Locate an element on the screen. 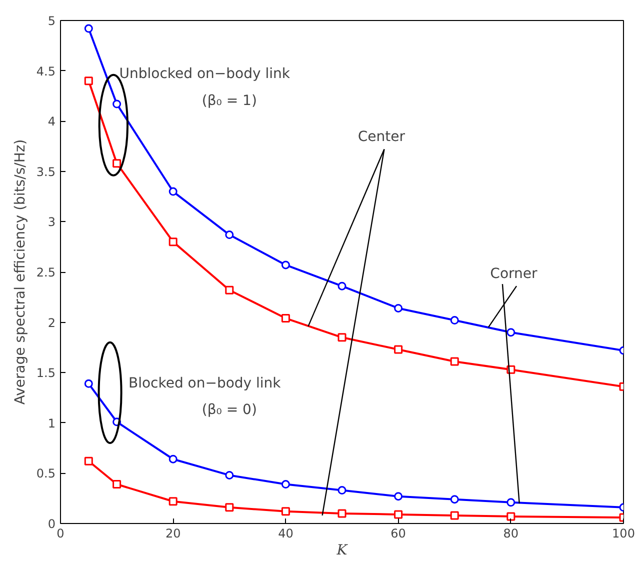  y-tick-label: 3 is located at coordinates (52, 222).